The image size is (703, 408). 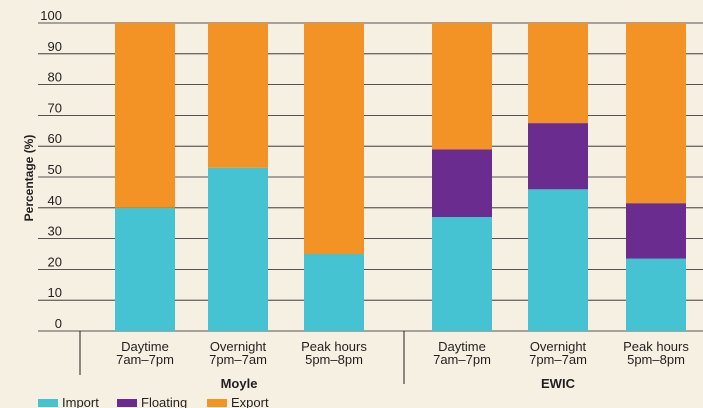 I want to click on y-axis-title: Percentage (%), so click(x=29, y=178).